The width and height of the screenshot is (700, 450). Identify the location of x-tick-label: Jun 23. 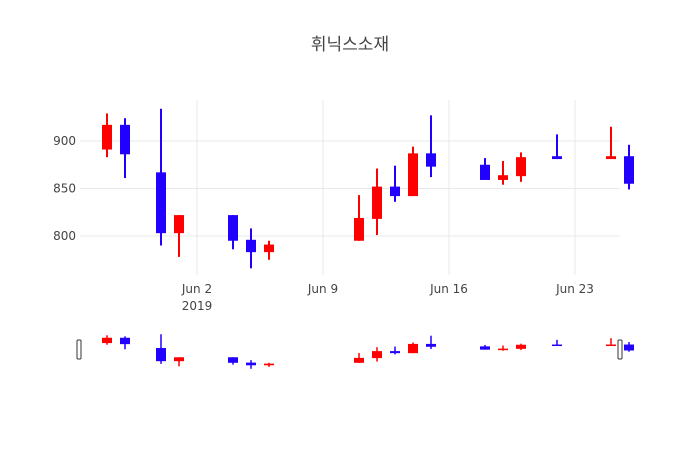
(574, 289).